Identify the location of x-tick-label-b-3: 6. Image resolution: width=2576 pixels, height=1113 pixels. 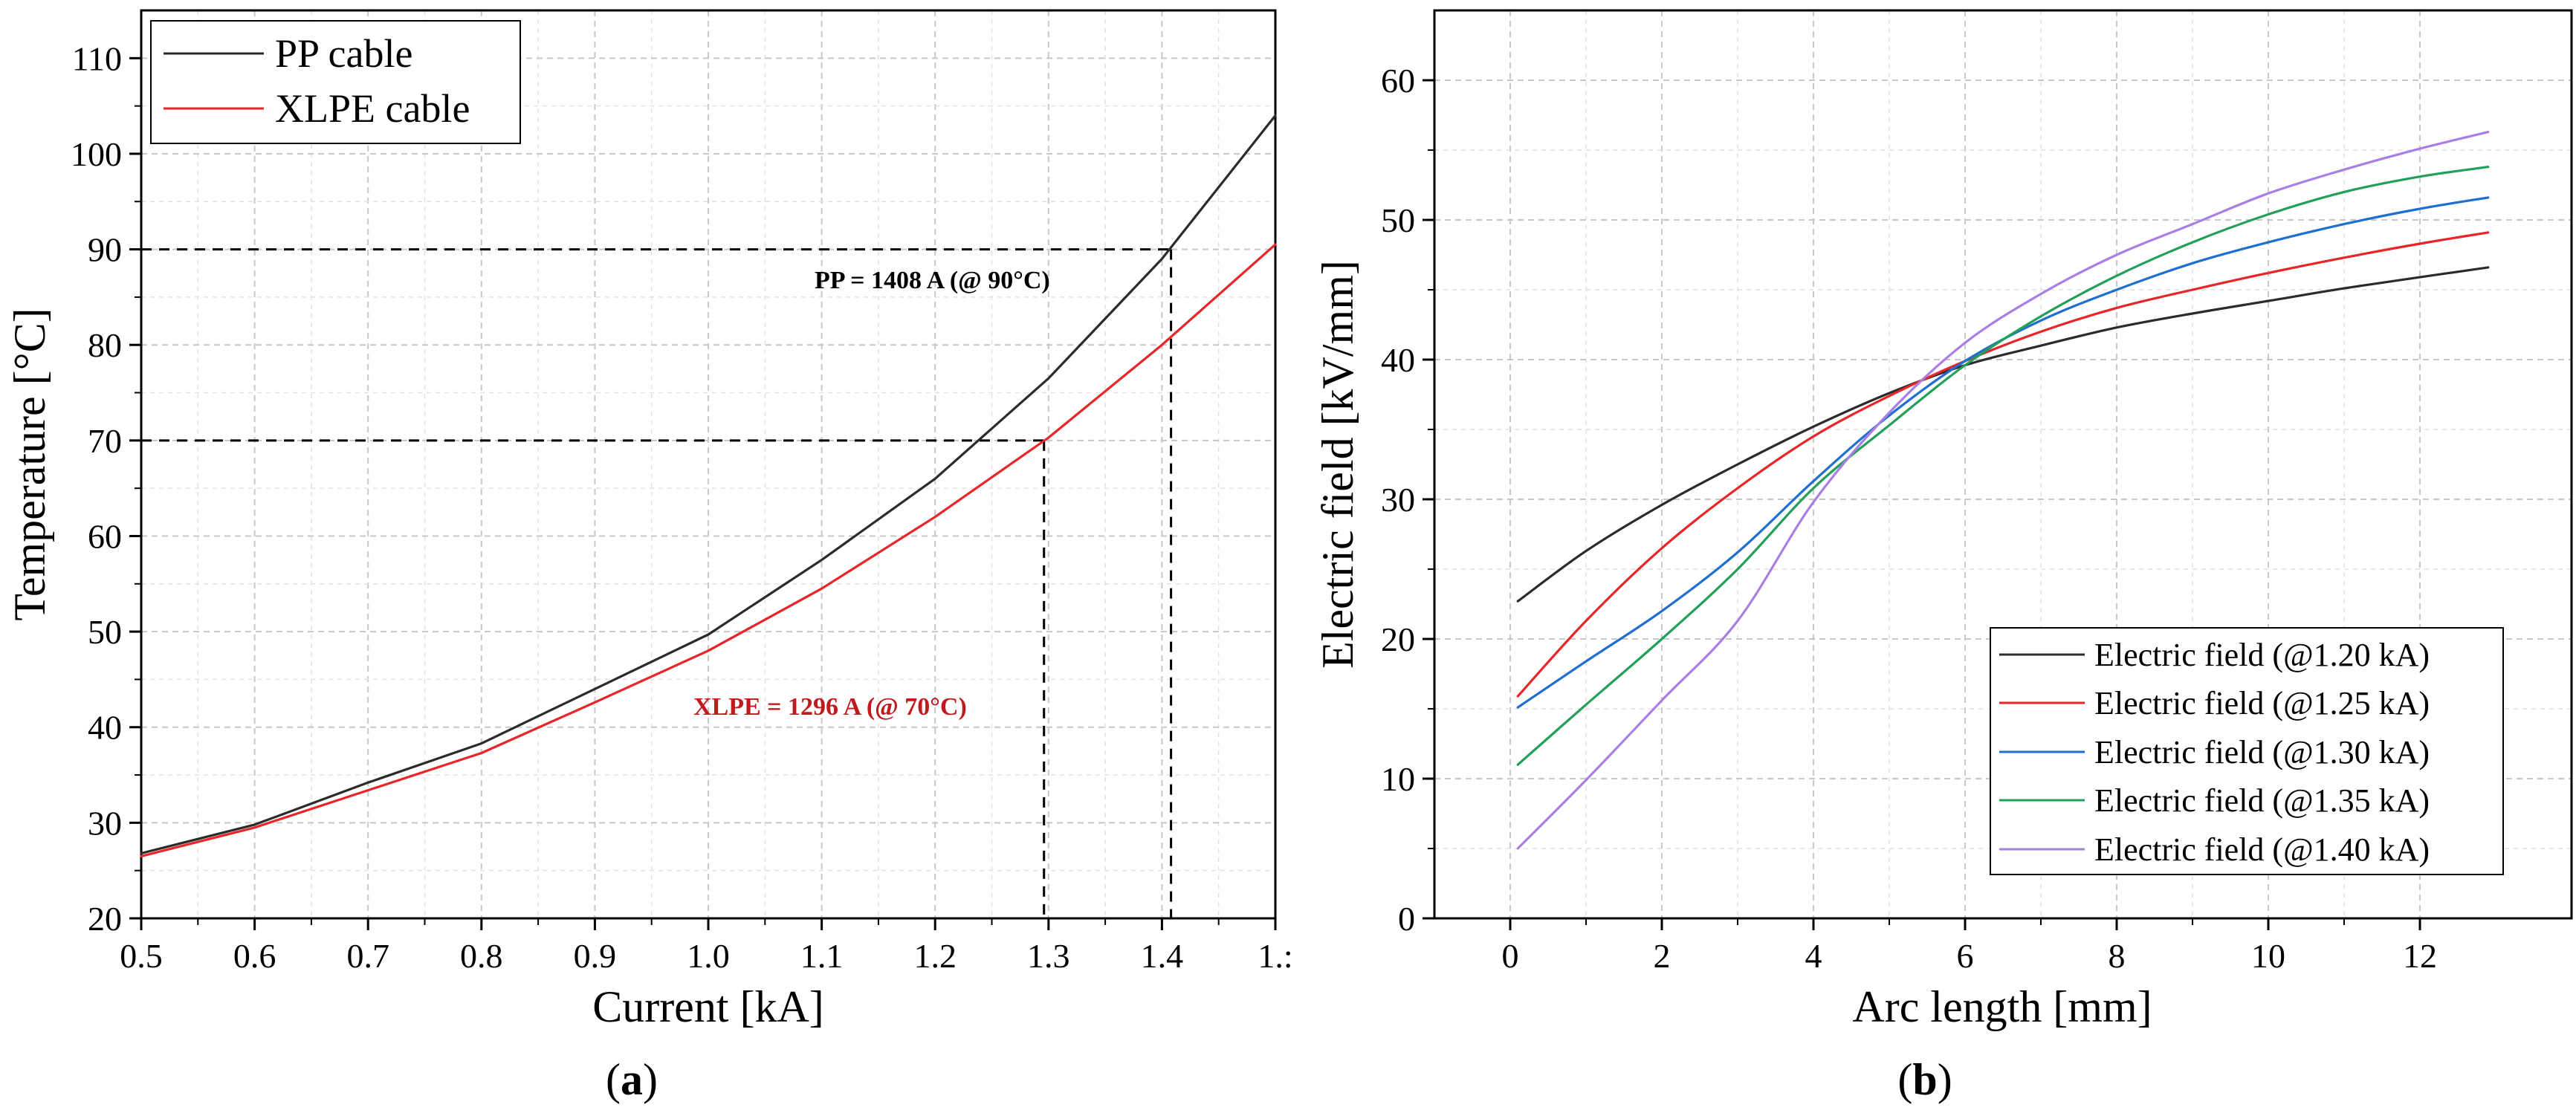
(1965, 956).